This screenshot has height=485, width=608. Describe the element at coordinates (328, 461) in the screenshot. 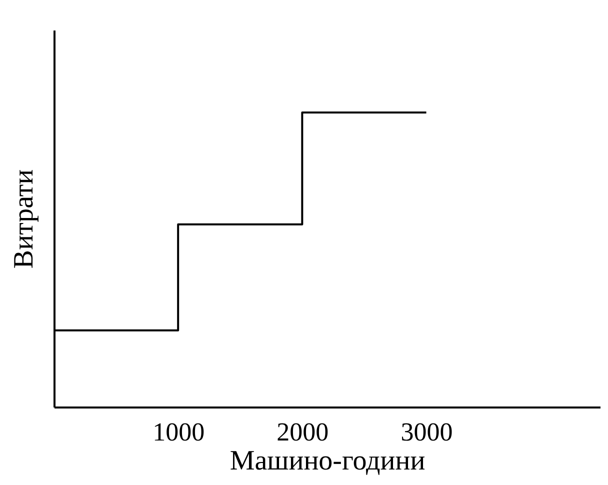

I see `x-axis-title: Машино-години` at that location.